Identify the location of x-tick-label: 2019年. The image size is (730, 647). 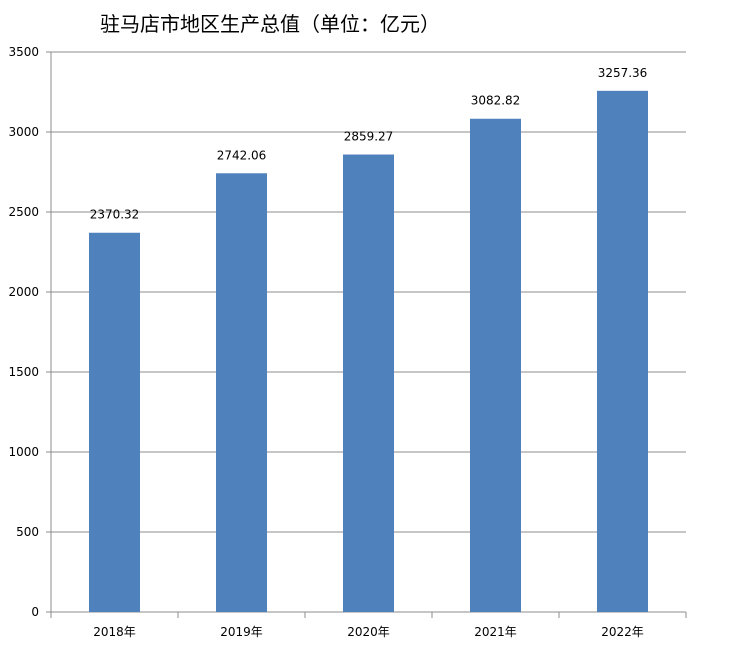
(241, 632).